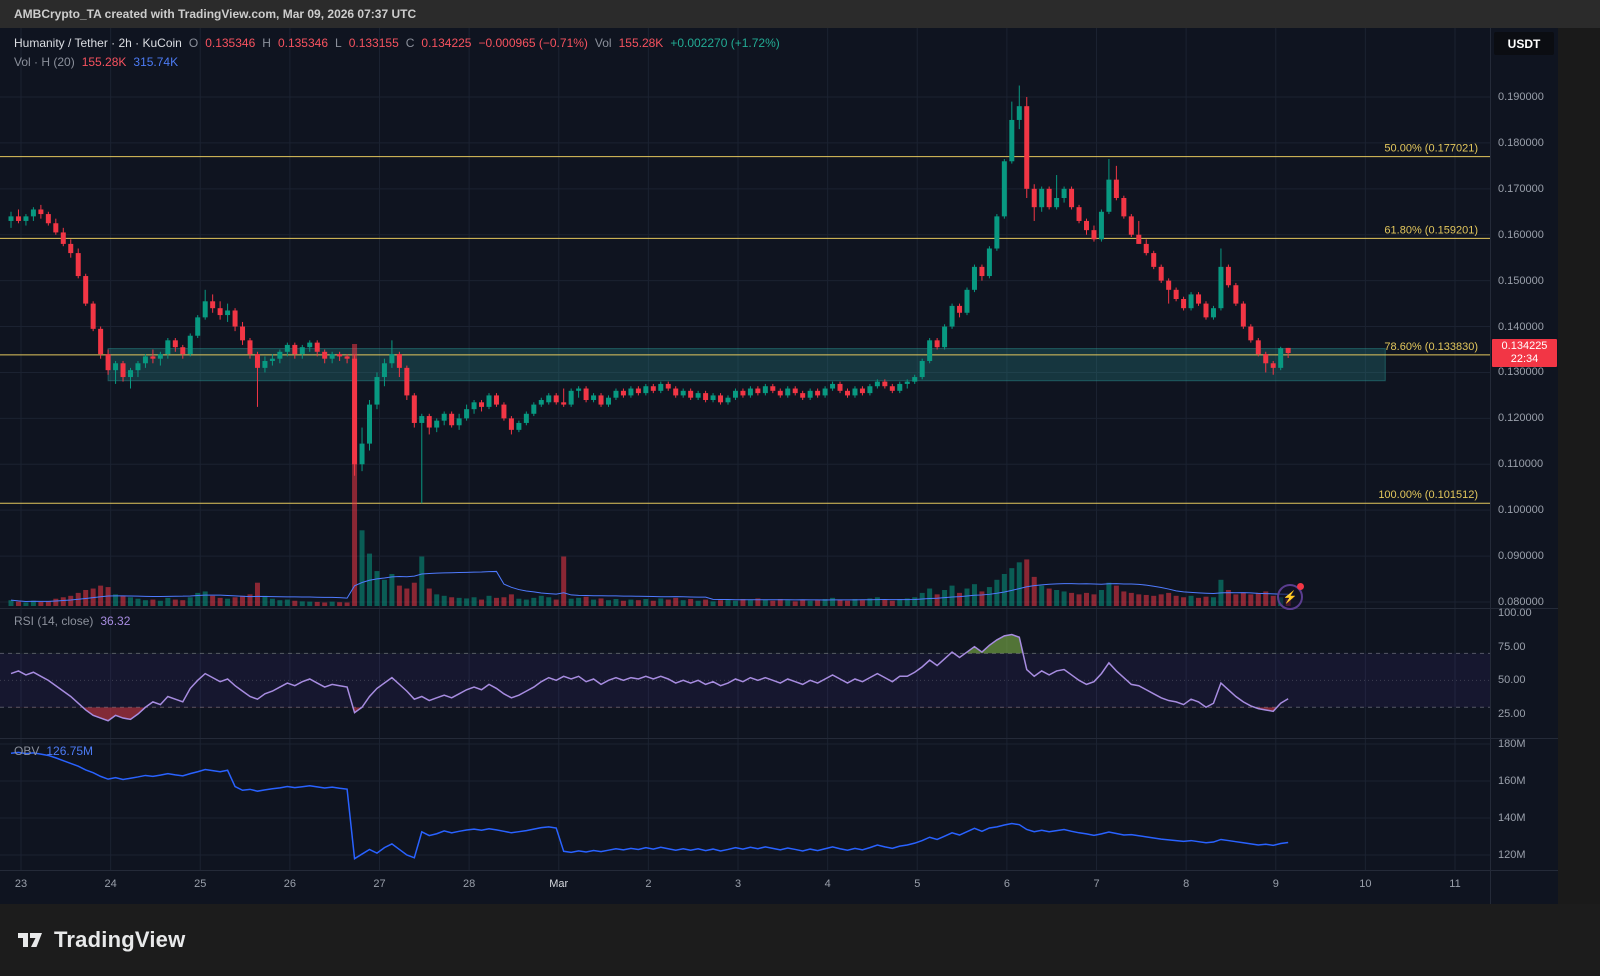  Describe the element at coordinates (1521, 418) in the screenshot. I see `axis-tick-label: 0.120000` at that location.